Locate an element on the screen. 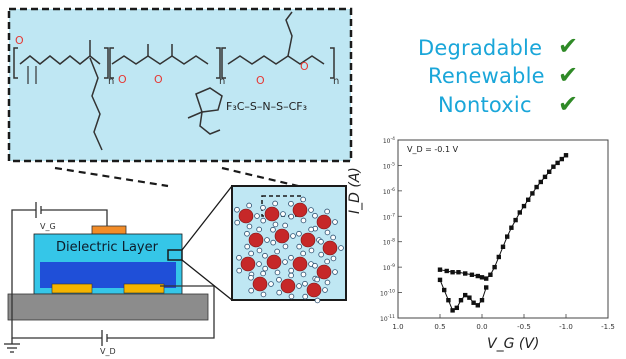  y-tick-label: 10⁻⁵ is located at coordinates (389, 165).